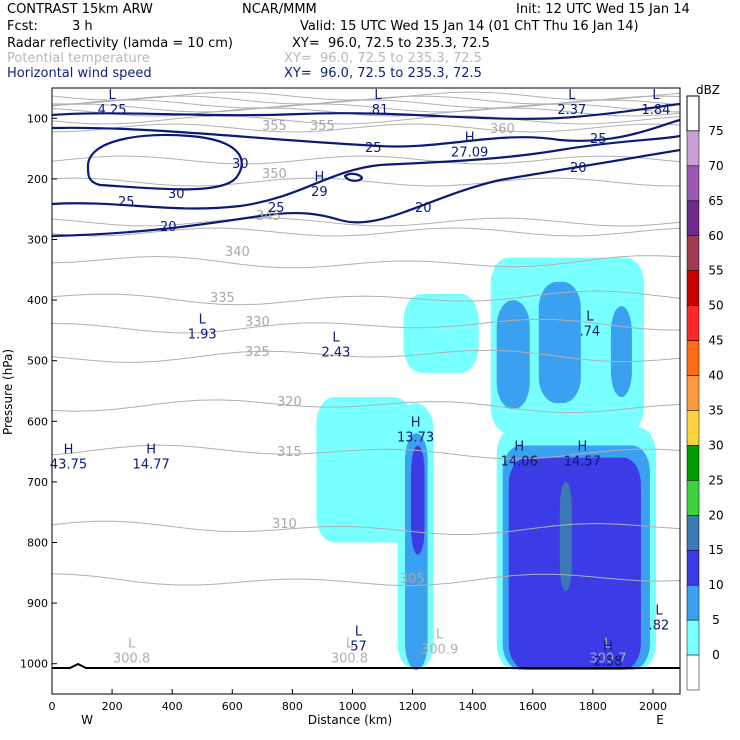  What do you see at coordinates (656, 95) in the screenshot?
I see `extremum-type-3: L` at bounding box center [656, 95].